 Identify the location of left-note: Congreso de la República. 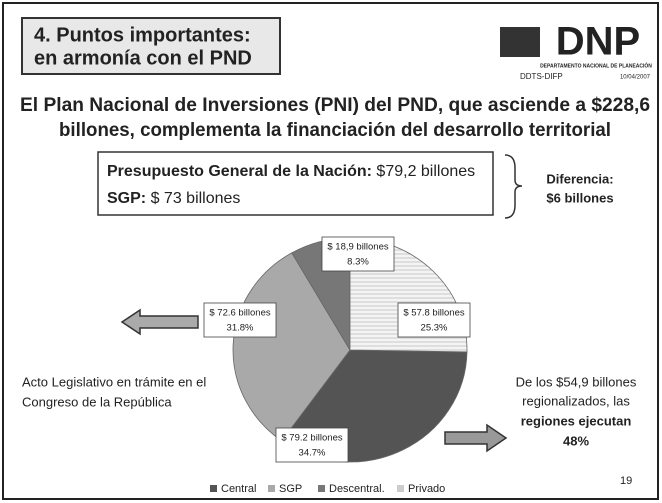
(97, 401).